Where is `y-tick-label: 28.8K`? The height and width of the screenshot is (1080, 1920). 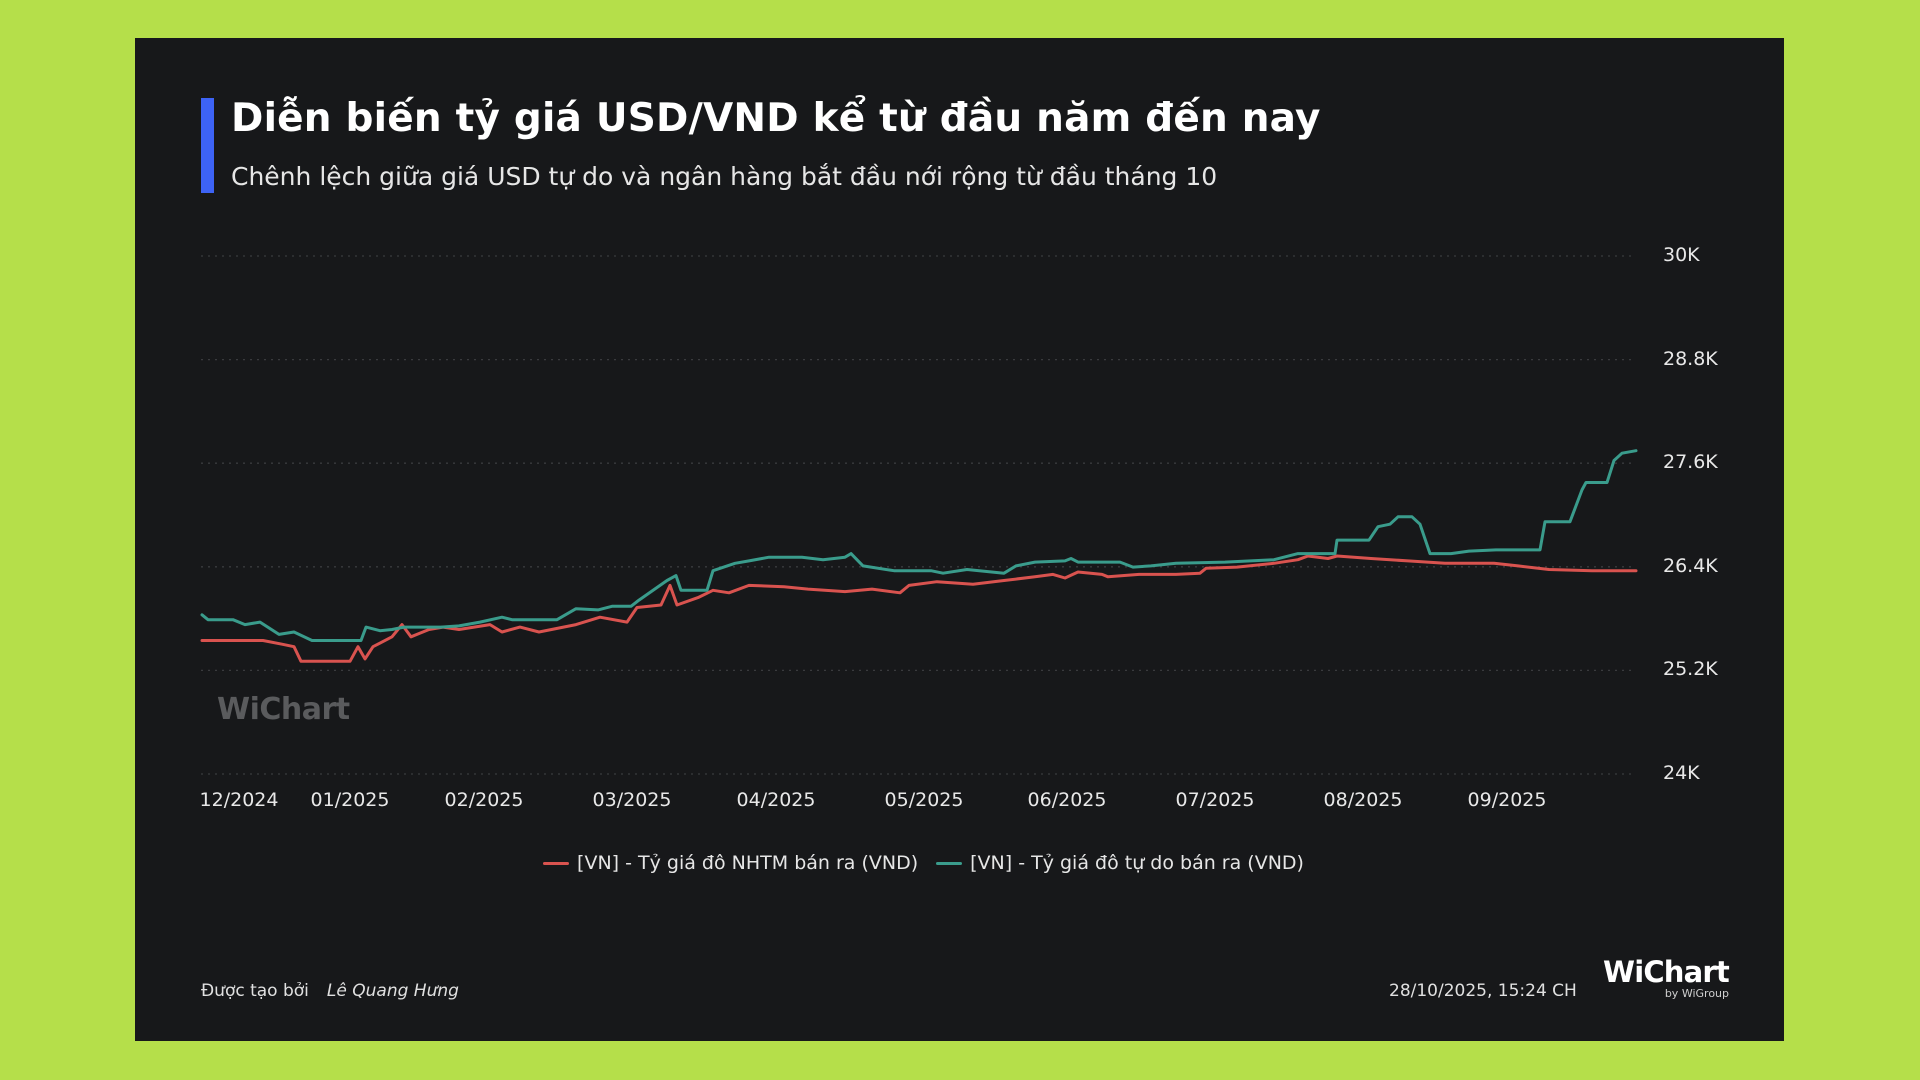
y-tick-label: 28.8K is located at coordinates (1690, 358).